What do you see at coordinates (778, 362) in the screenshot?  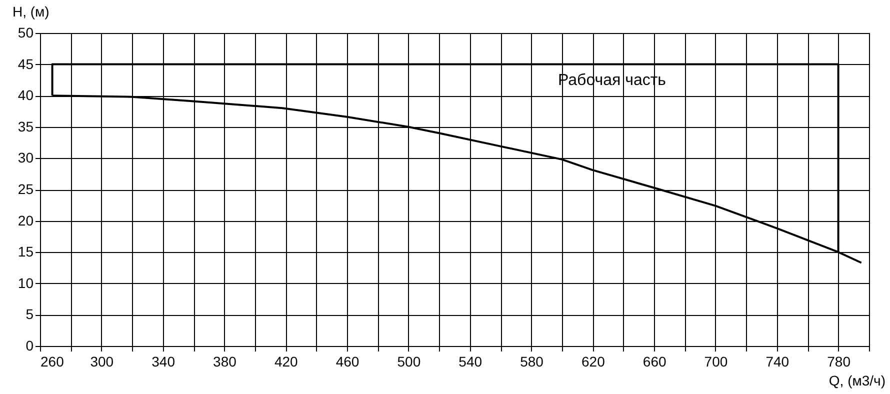 I see `x-tick-label: 740` at bounding box center [778, 362].